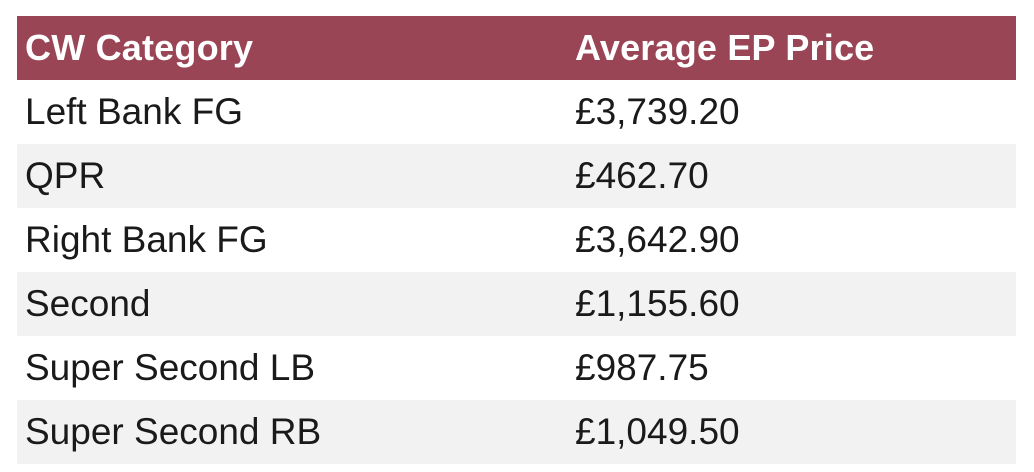  Describe the element at coordinates (791, 304) in the screenshot. I see `price-cell: £1,155.60` at that location.